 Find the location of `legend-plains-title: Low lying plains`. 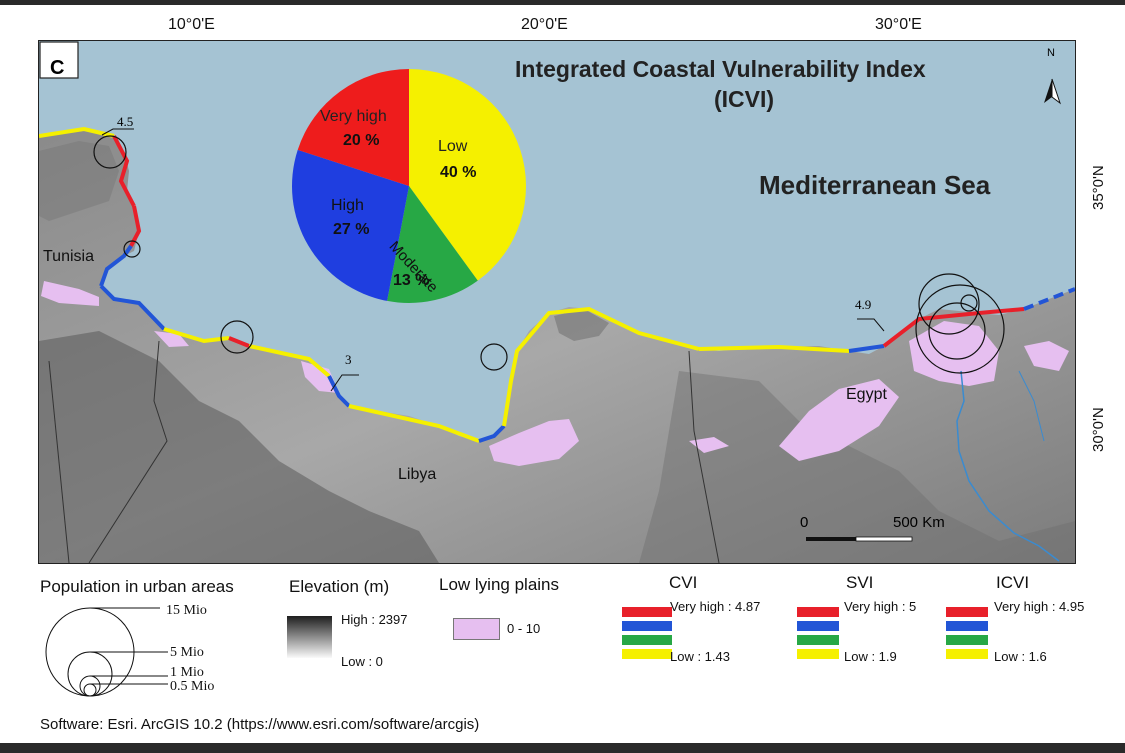

legend-plains-title: Low lying plains is located at coordinates (499, 584).